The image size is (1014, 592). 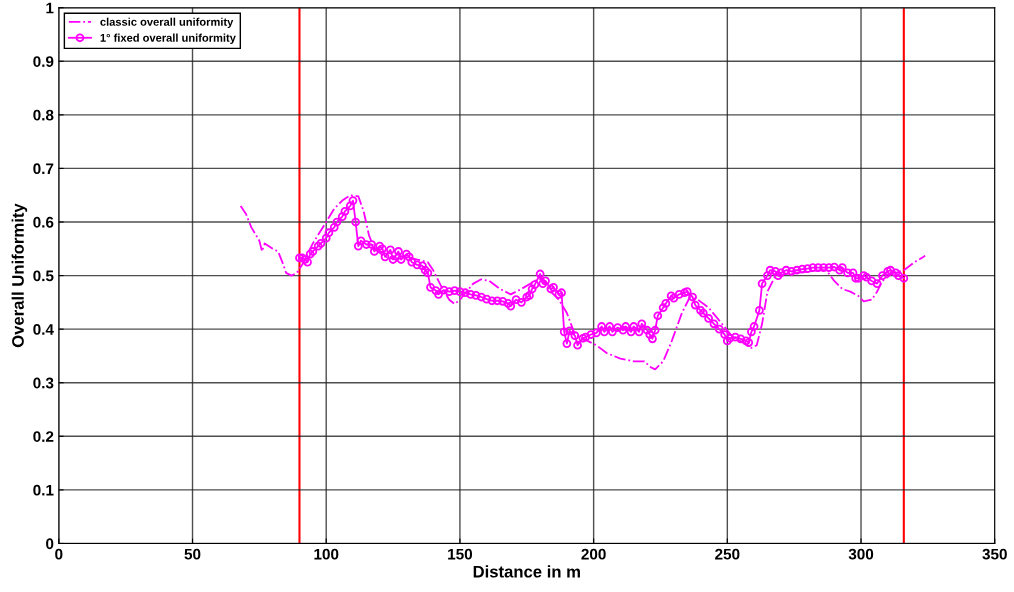 What do you see at coordinates (19, 275) in the screenshot?
I see `y-axis-title: Overall Uniformity` at bounding box center [19, 275].